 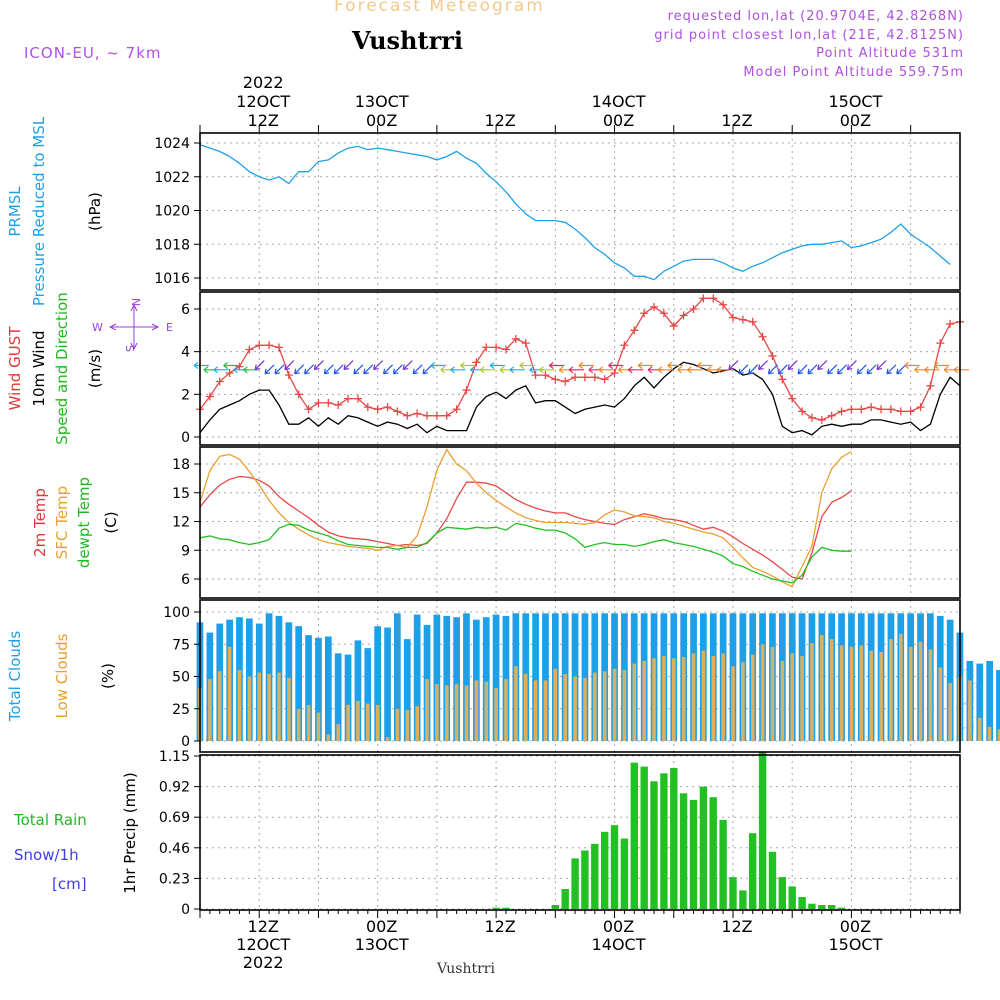 What do you see at coordinates (465, 969) in the screenshot?
I see `bottom-station-label: Vushtrri` at bounding box center [465, 969].